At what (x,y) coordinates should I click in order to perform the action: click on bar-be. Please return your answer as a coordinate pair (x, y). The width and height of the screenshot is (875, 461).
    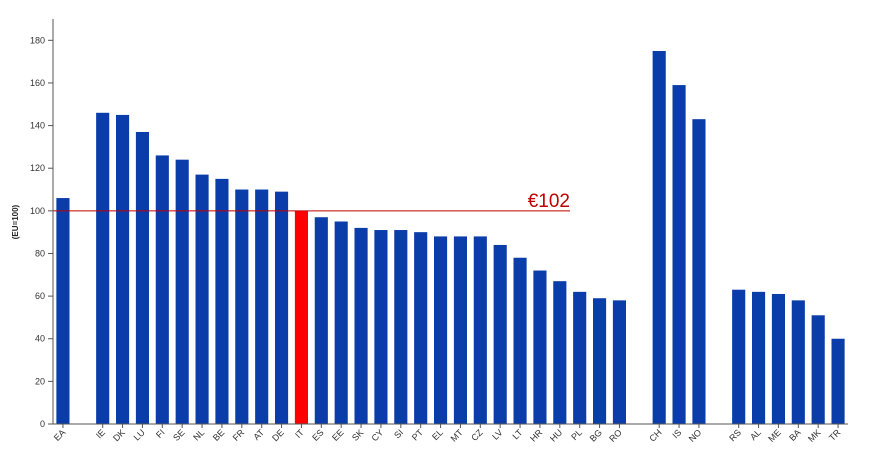
    Looking at the image, I should click on (222, 301).